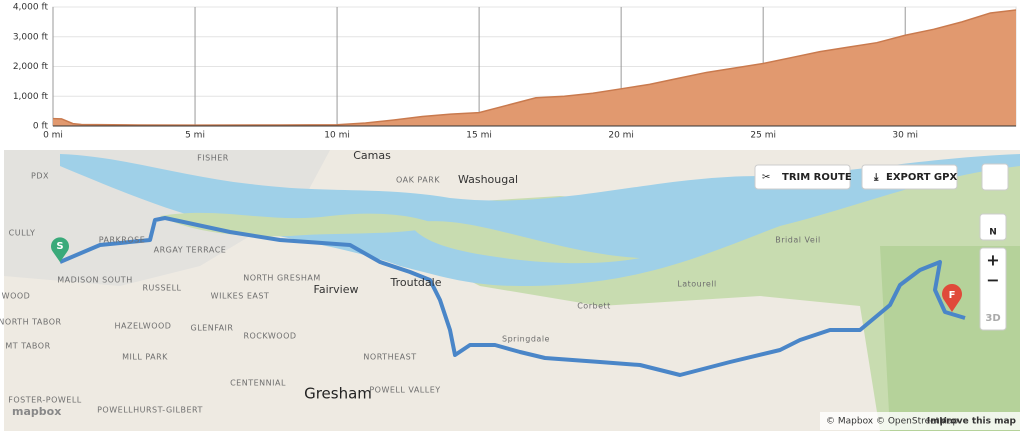 The height and width of the screenshot is (431, 1024). What do you see at coordinates (905, 136) in the screenshot?
I see `x-tick-label: 30 mi` at bounding box center [905, 136].